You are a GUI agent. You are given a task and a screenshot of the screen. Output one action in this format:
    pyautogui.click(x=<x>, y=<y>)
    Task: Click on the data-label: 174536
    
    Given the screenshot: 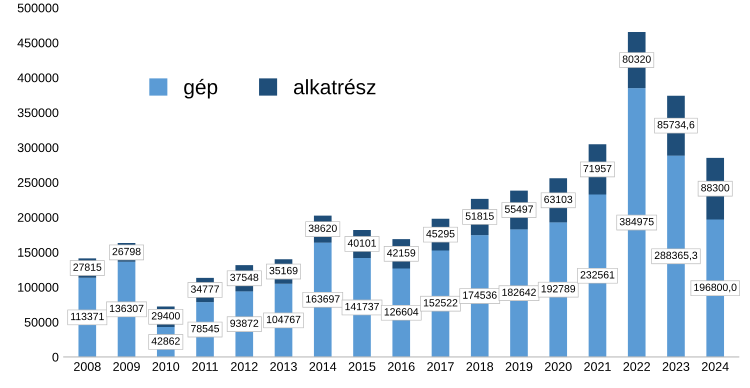 What is the action you would take?
    pyautogui.click(x=480, y=295)
    